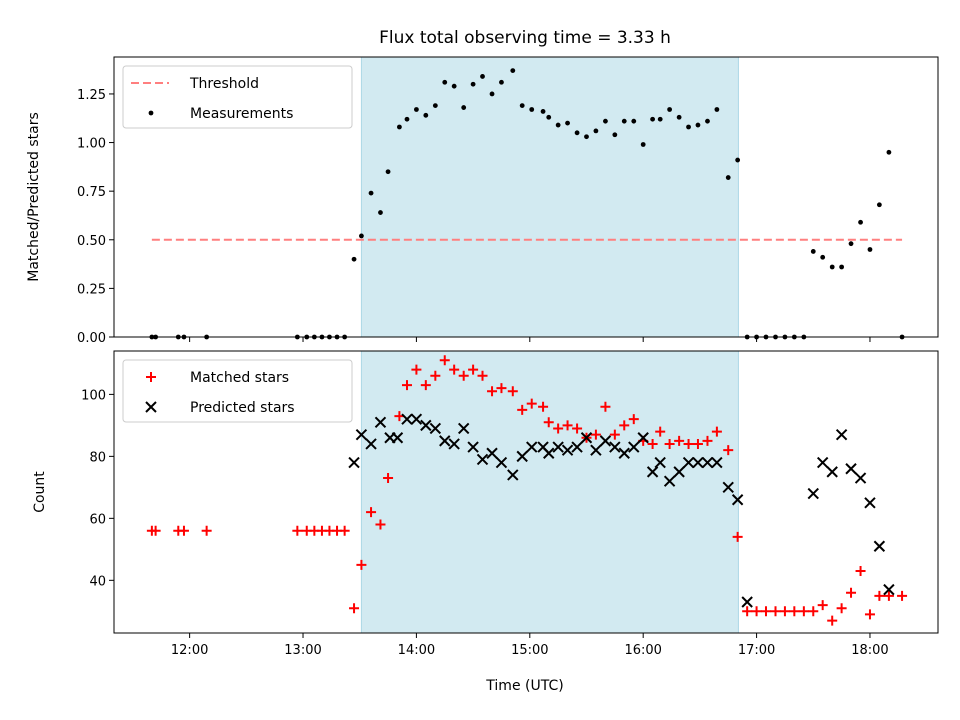  I want to click on x-tick-label: 12:00, so click(189, 650).